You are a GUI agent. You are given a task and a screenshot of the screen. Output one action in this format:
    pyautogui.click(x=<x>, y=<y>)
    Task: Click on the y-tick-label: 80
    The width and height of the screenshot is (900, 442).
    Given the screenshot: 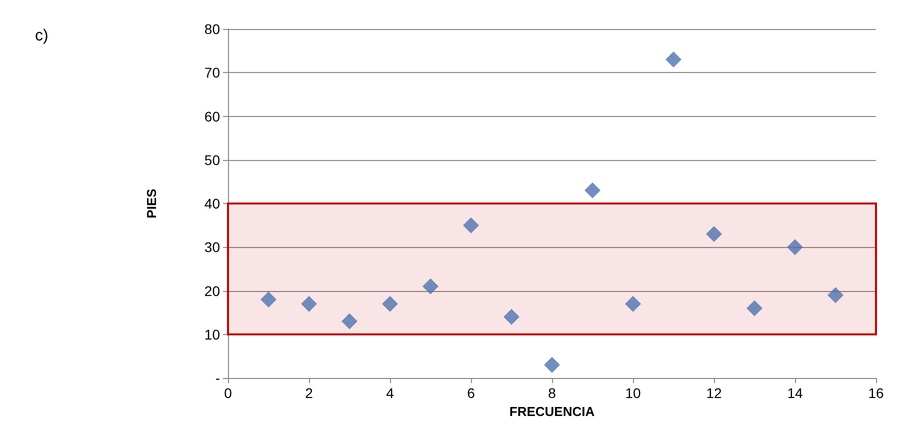 What is the action you would take?
    pyautogui.click(x=212, y=29)
    